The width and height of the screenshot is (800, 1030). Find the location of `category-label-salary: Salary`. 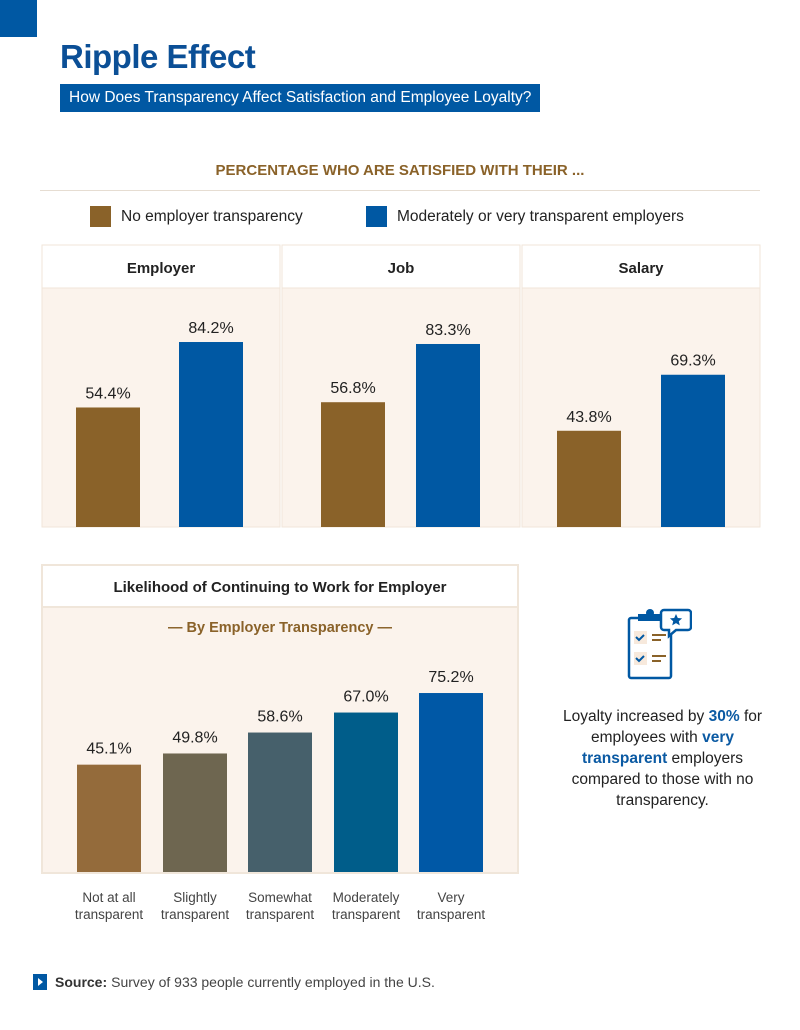

category-label-salary: Salary is located at coordinates (641, 268).